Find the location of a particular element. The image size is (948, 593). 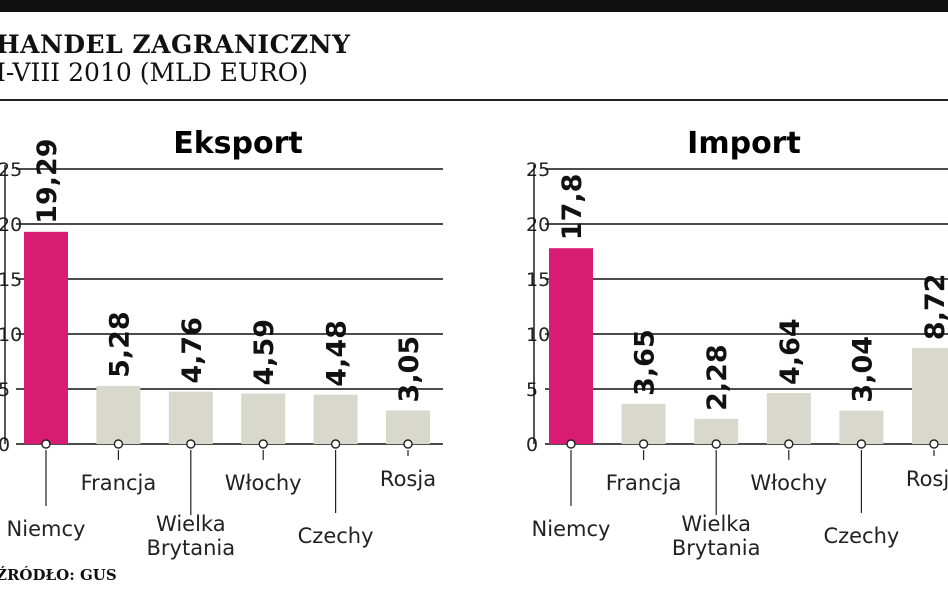

eksport-value-label-5: 3,05 is located at coordinates (409, 369).